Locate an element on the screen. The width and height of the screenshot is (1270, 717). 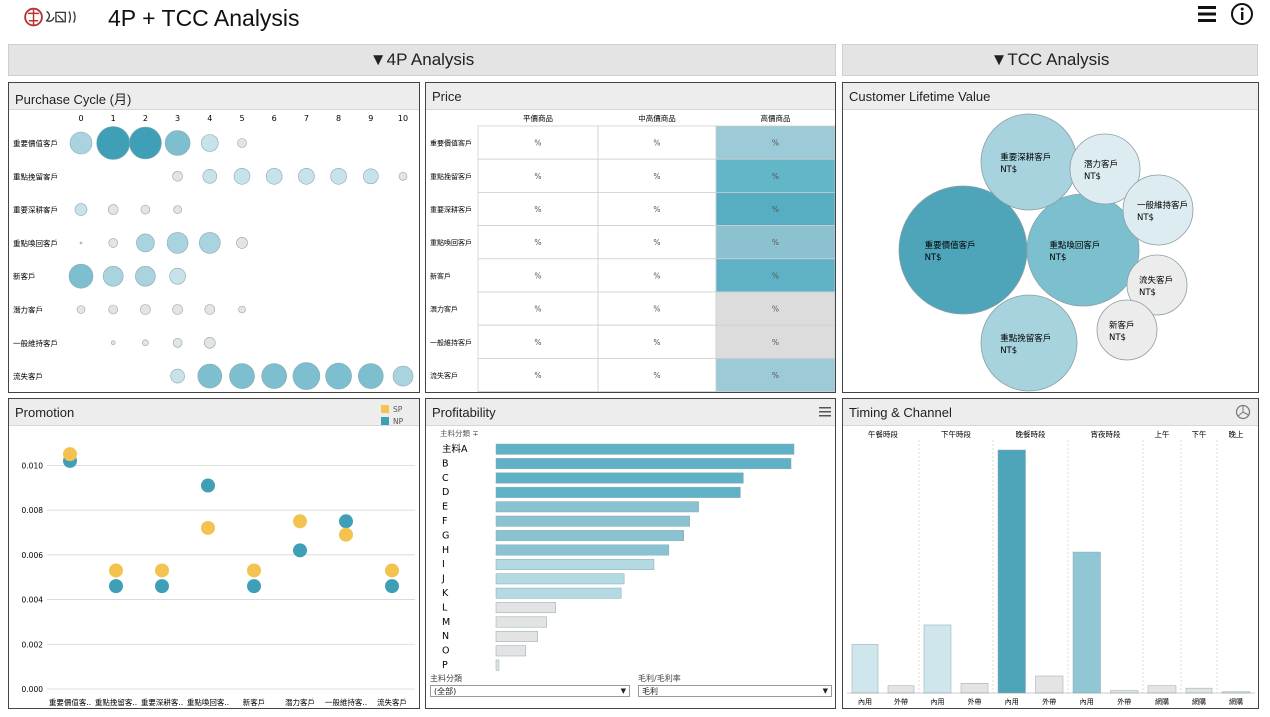
section-4p-analysis: ▼4P Analysis is located at coordinates (422, 60).